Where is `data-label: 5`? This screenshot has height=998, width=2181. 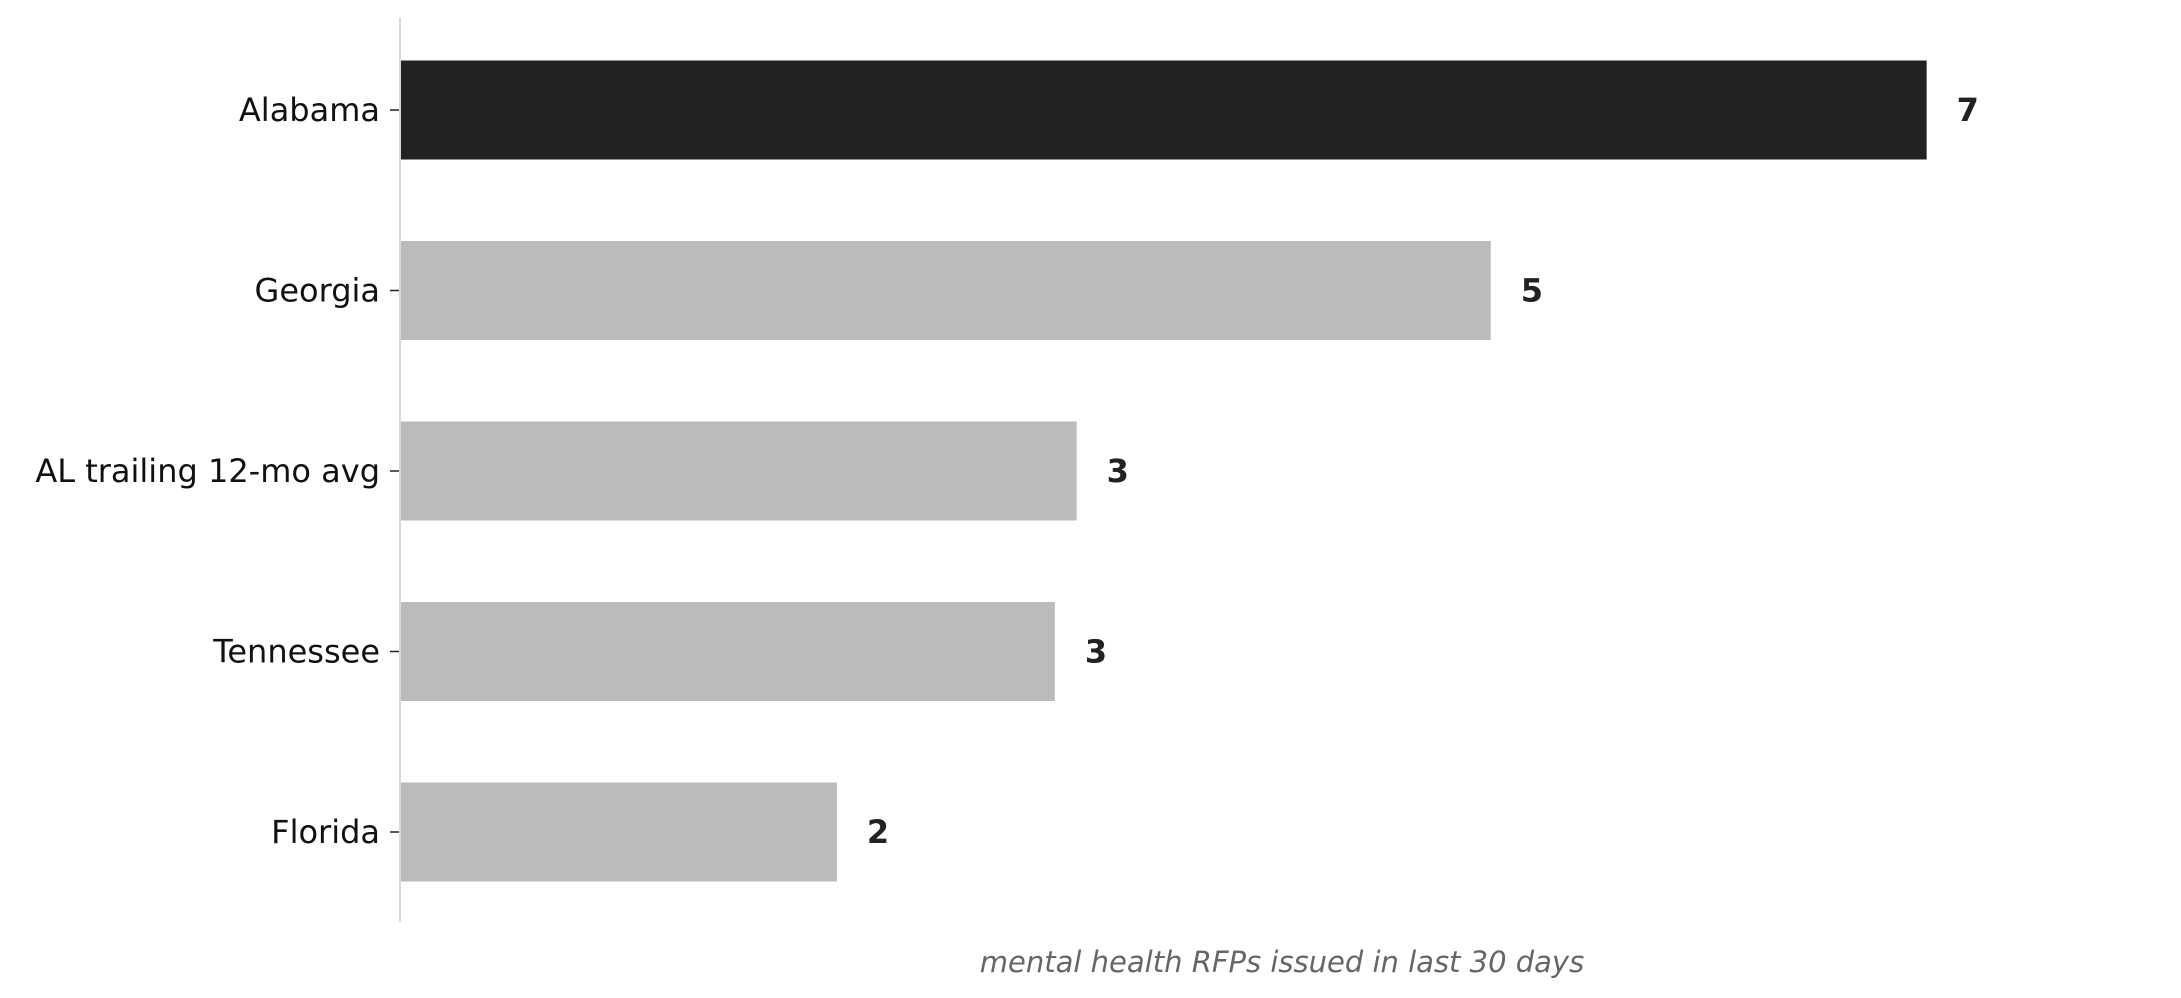
data-label: 5 is located at coordinates (1532, 291).